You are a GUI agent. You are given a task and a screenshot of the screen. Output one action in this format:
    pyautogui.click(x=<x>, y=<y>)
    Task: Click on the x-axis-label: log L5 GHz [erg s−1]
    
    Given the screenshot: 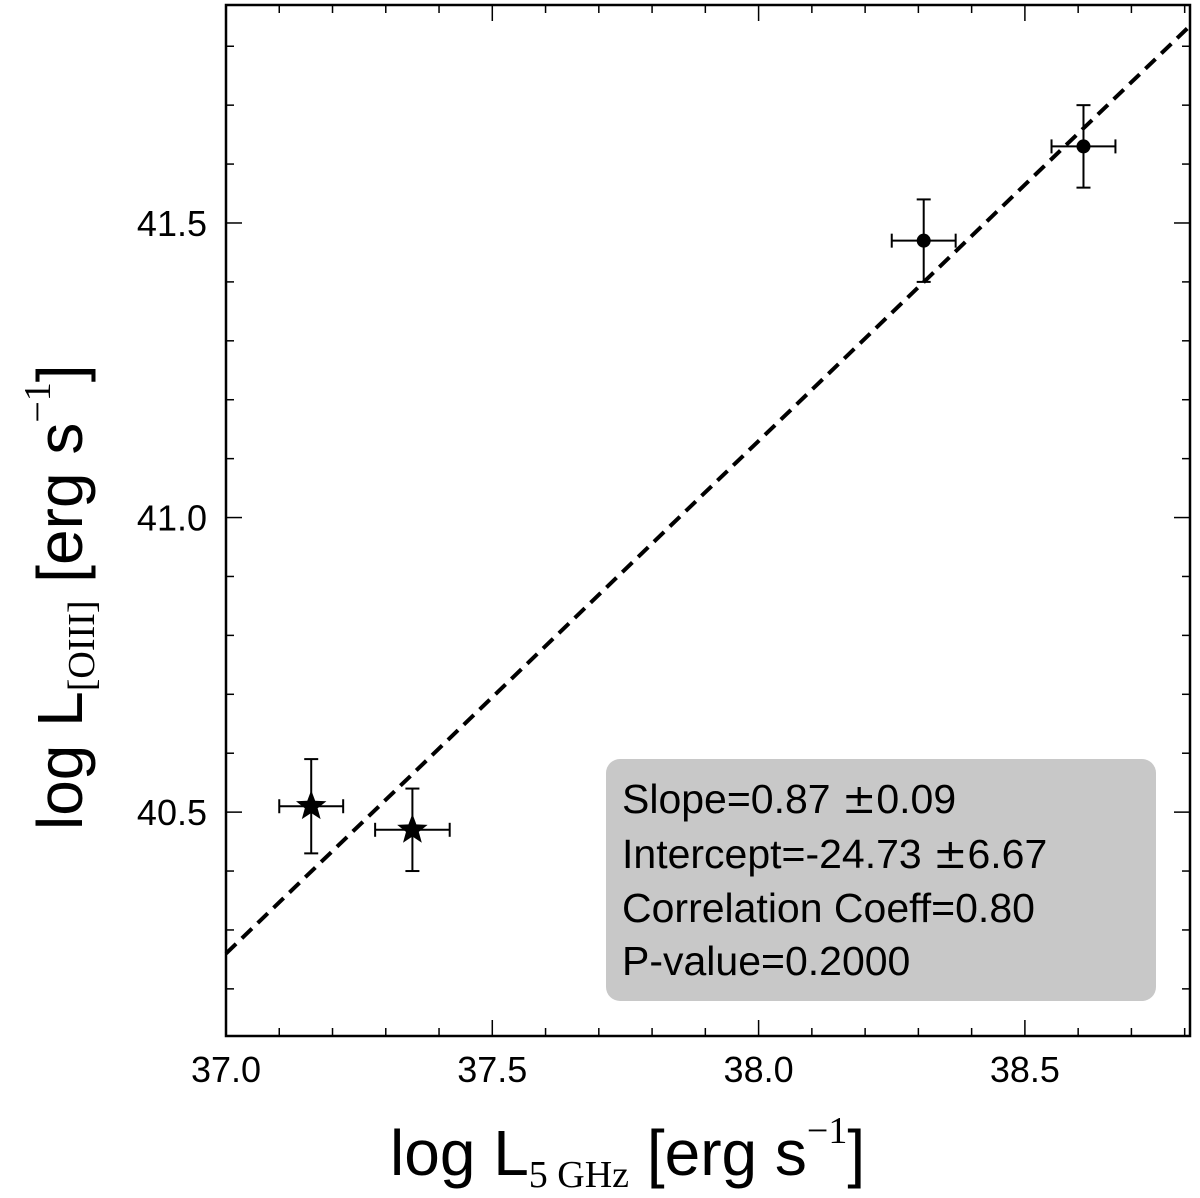 What is the action you would take?
    pyautogui.click(x=627, y=1153)
    